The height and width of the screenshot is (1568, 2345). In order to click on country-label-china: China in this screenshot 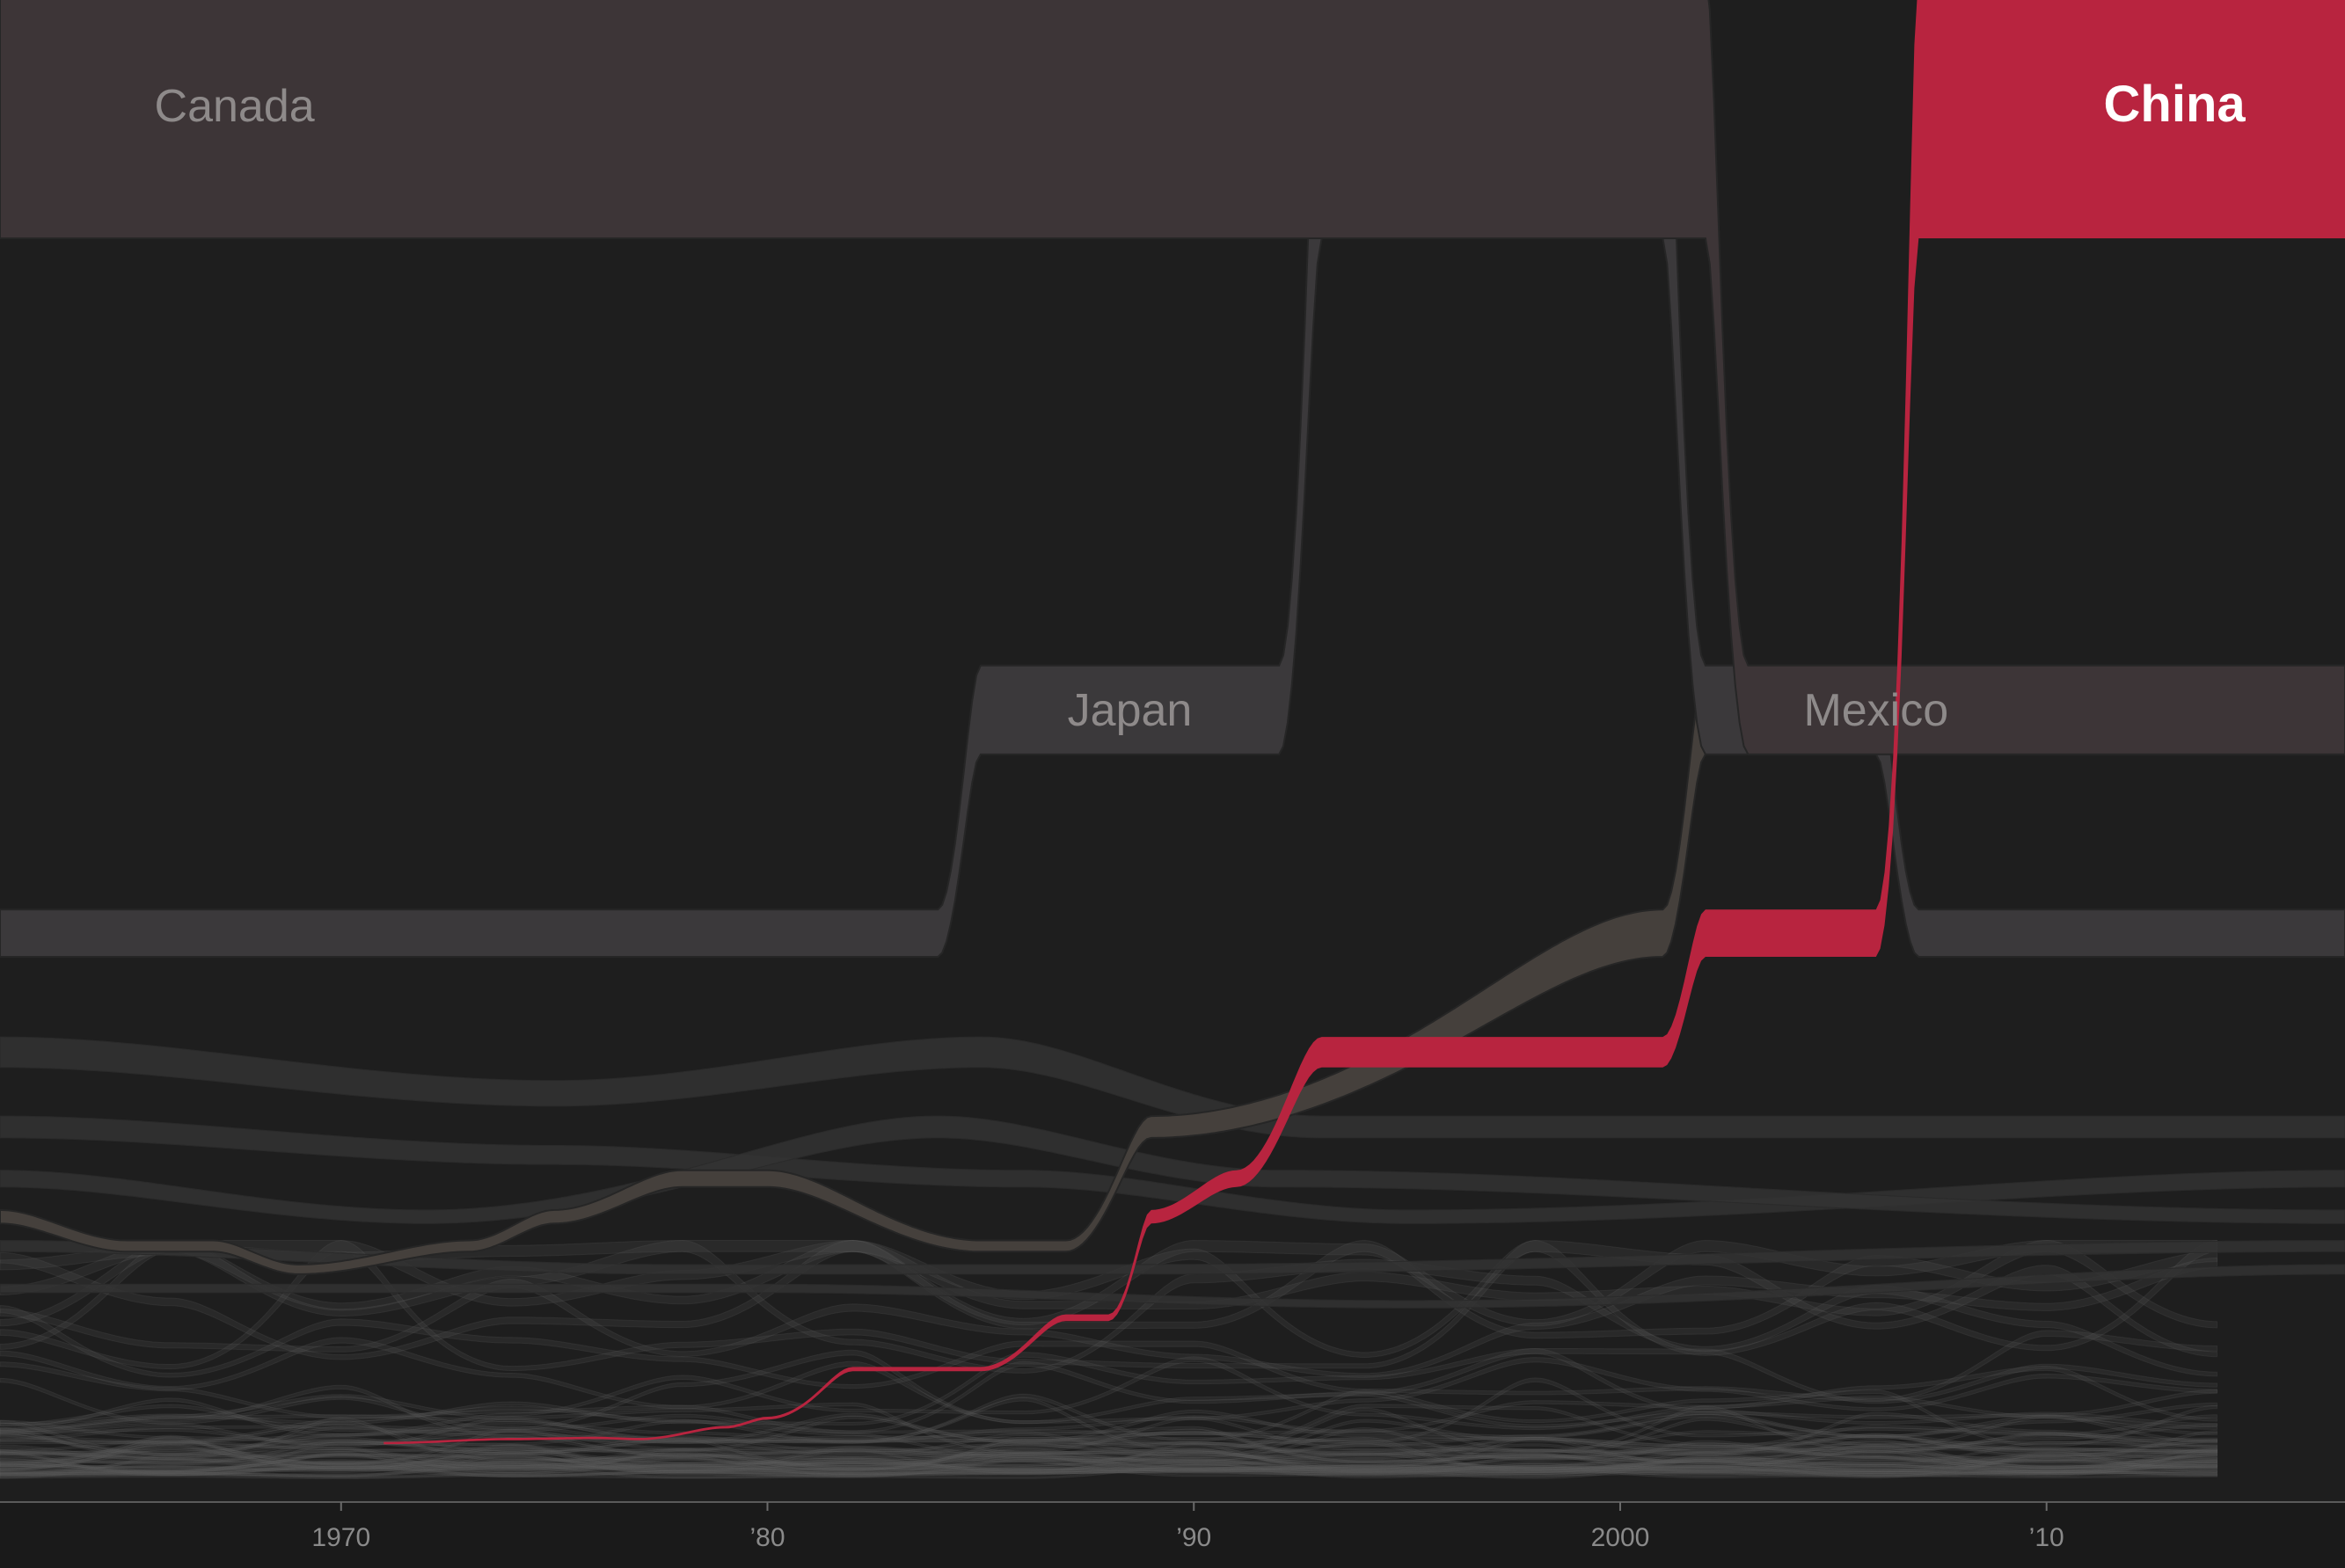, I will do `click(2175, 104)`.